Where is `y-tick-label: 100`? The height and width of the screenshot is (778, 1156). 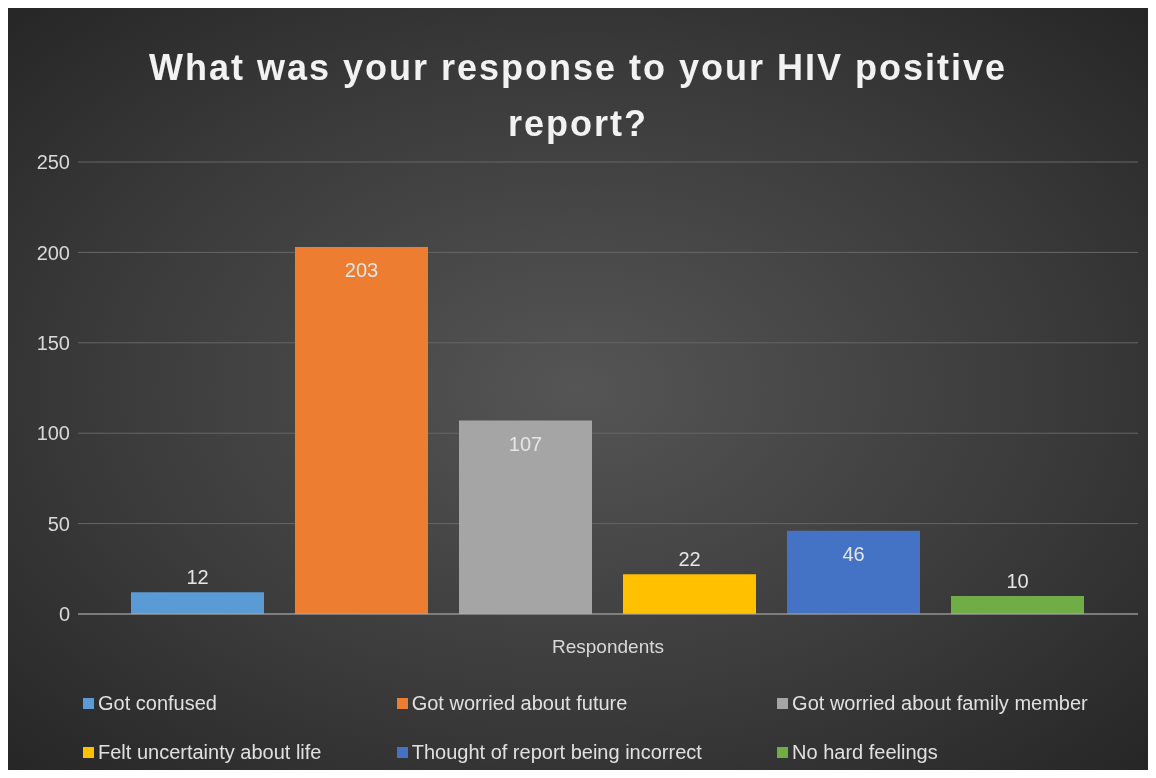
y-tick-label: 100 is located at coordinates (53, 433).